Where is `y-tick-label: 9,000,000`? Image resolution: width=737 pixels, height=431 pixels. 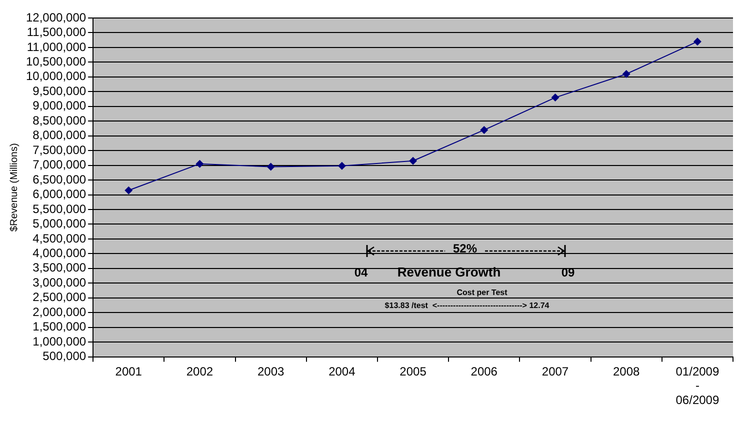
y-tick-label: 9,000,000 is located at coordinates (59, 105).